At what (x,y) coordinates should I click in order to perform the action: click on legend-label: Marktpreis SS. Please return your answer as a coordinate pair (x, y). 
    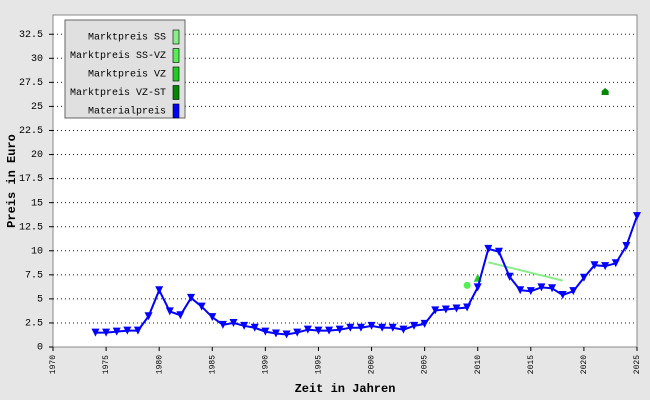
    Looking at the image, I should click on (127, 38).